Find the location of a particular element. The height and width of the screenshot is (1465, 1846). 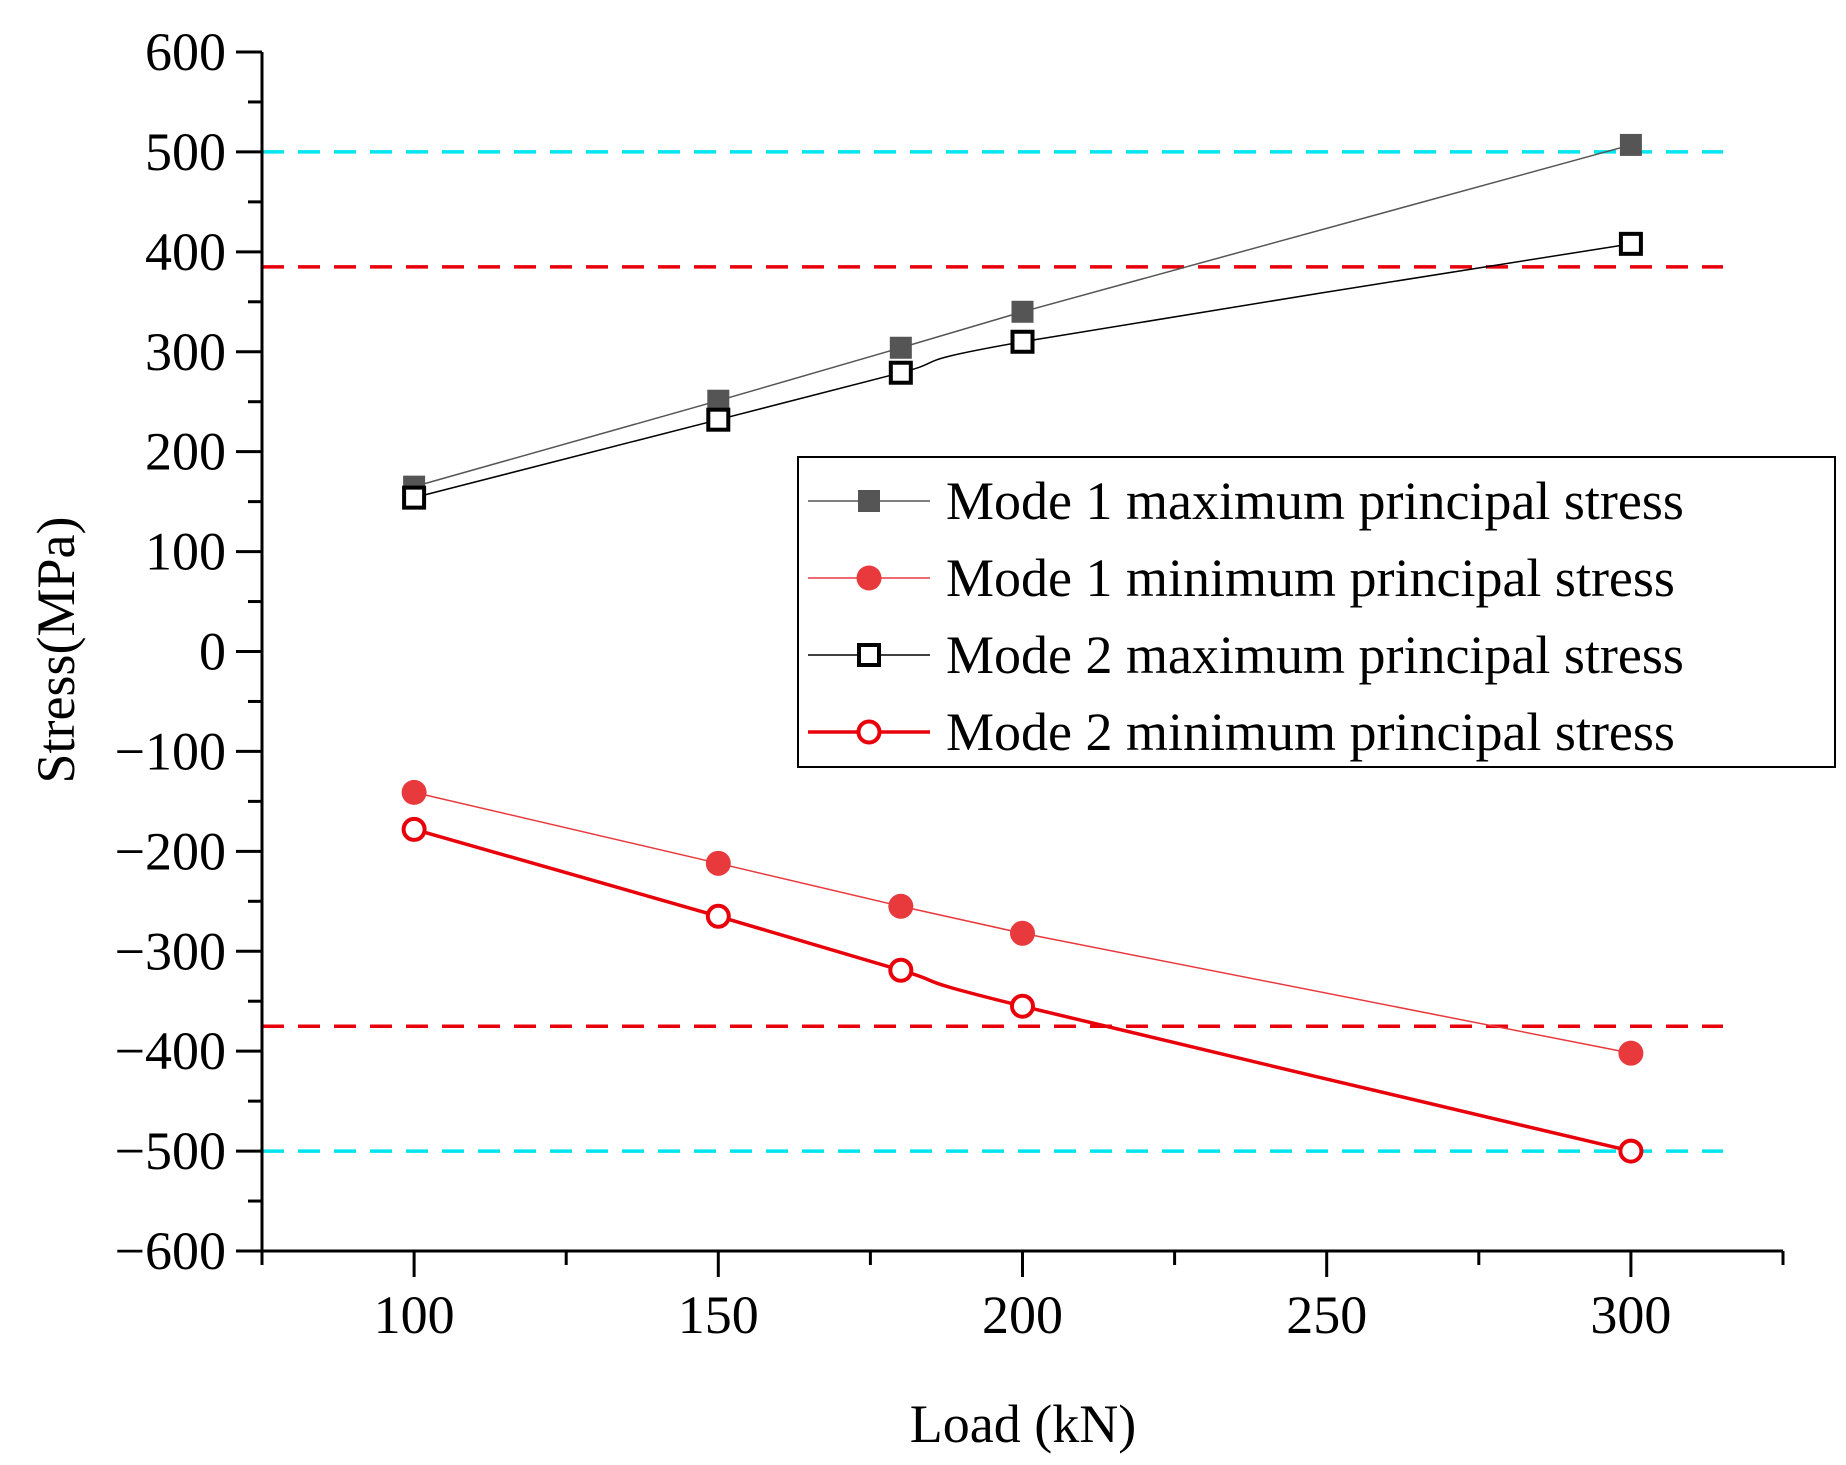

x-tick-label: 100 is located at coordinates (414, 1315).